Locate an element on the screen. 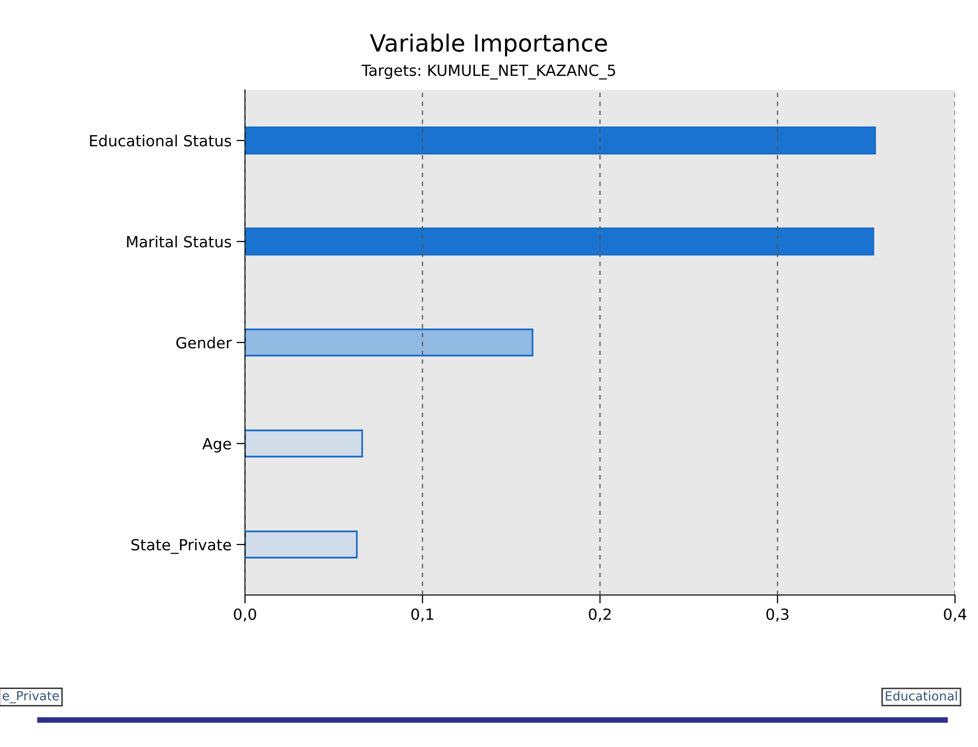 This screenshot has height=747, width=978. y-tick-label: Educational Status is located at coordinates (161, 140).